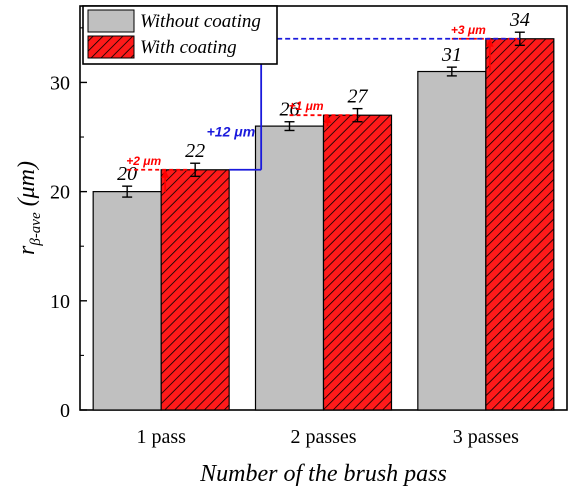  Describe the element at coordinates (290, 110) in the screenshot. I see `value-label: 26` at that location.